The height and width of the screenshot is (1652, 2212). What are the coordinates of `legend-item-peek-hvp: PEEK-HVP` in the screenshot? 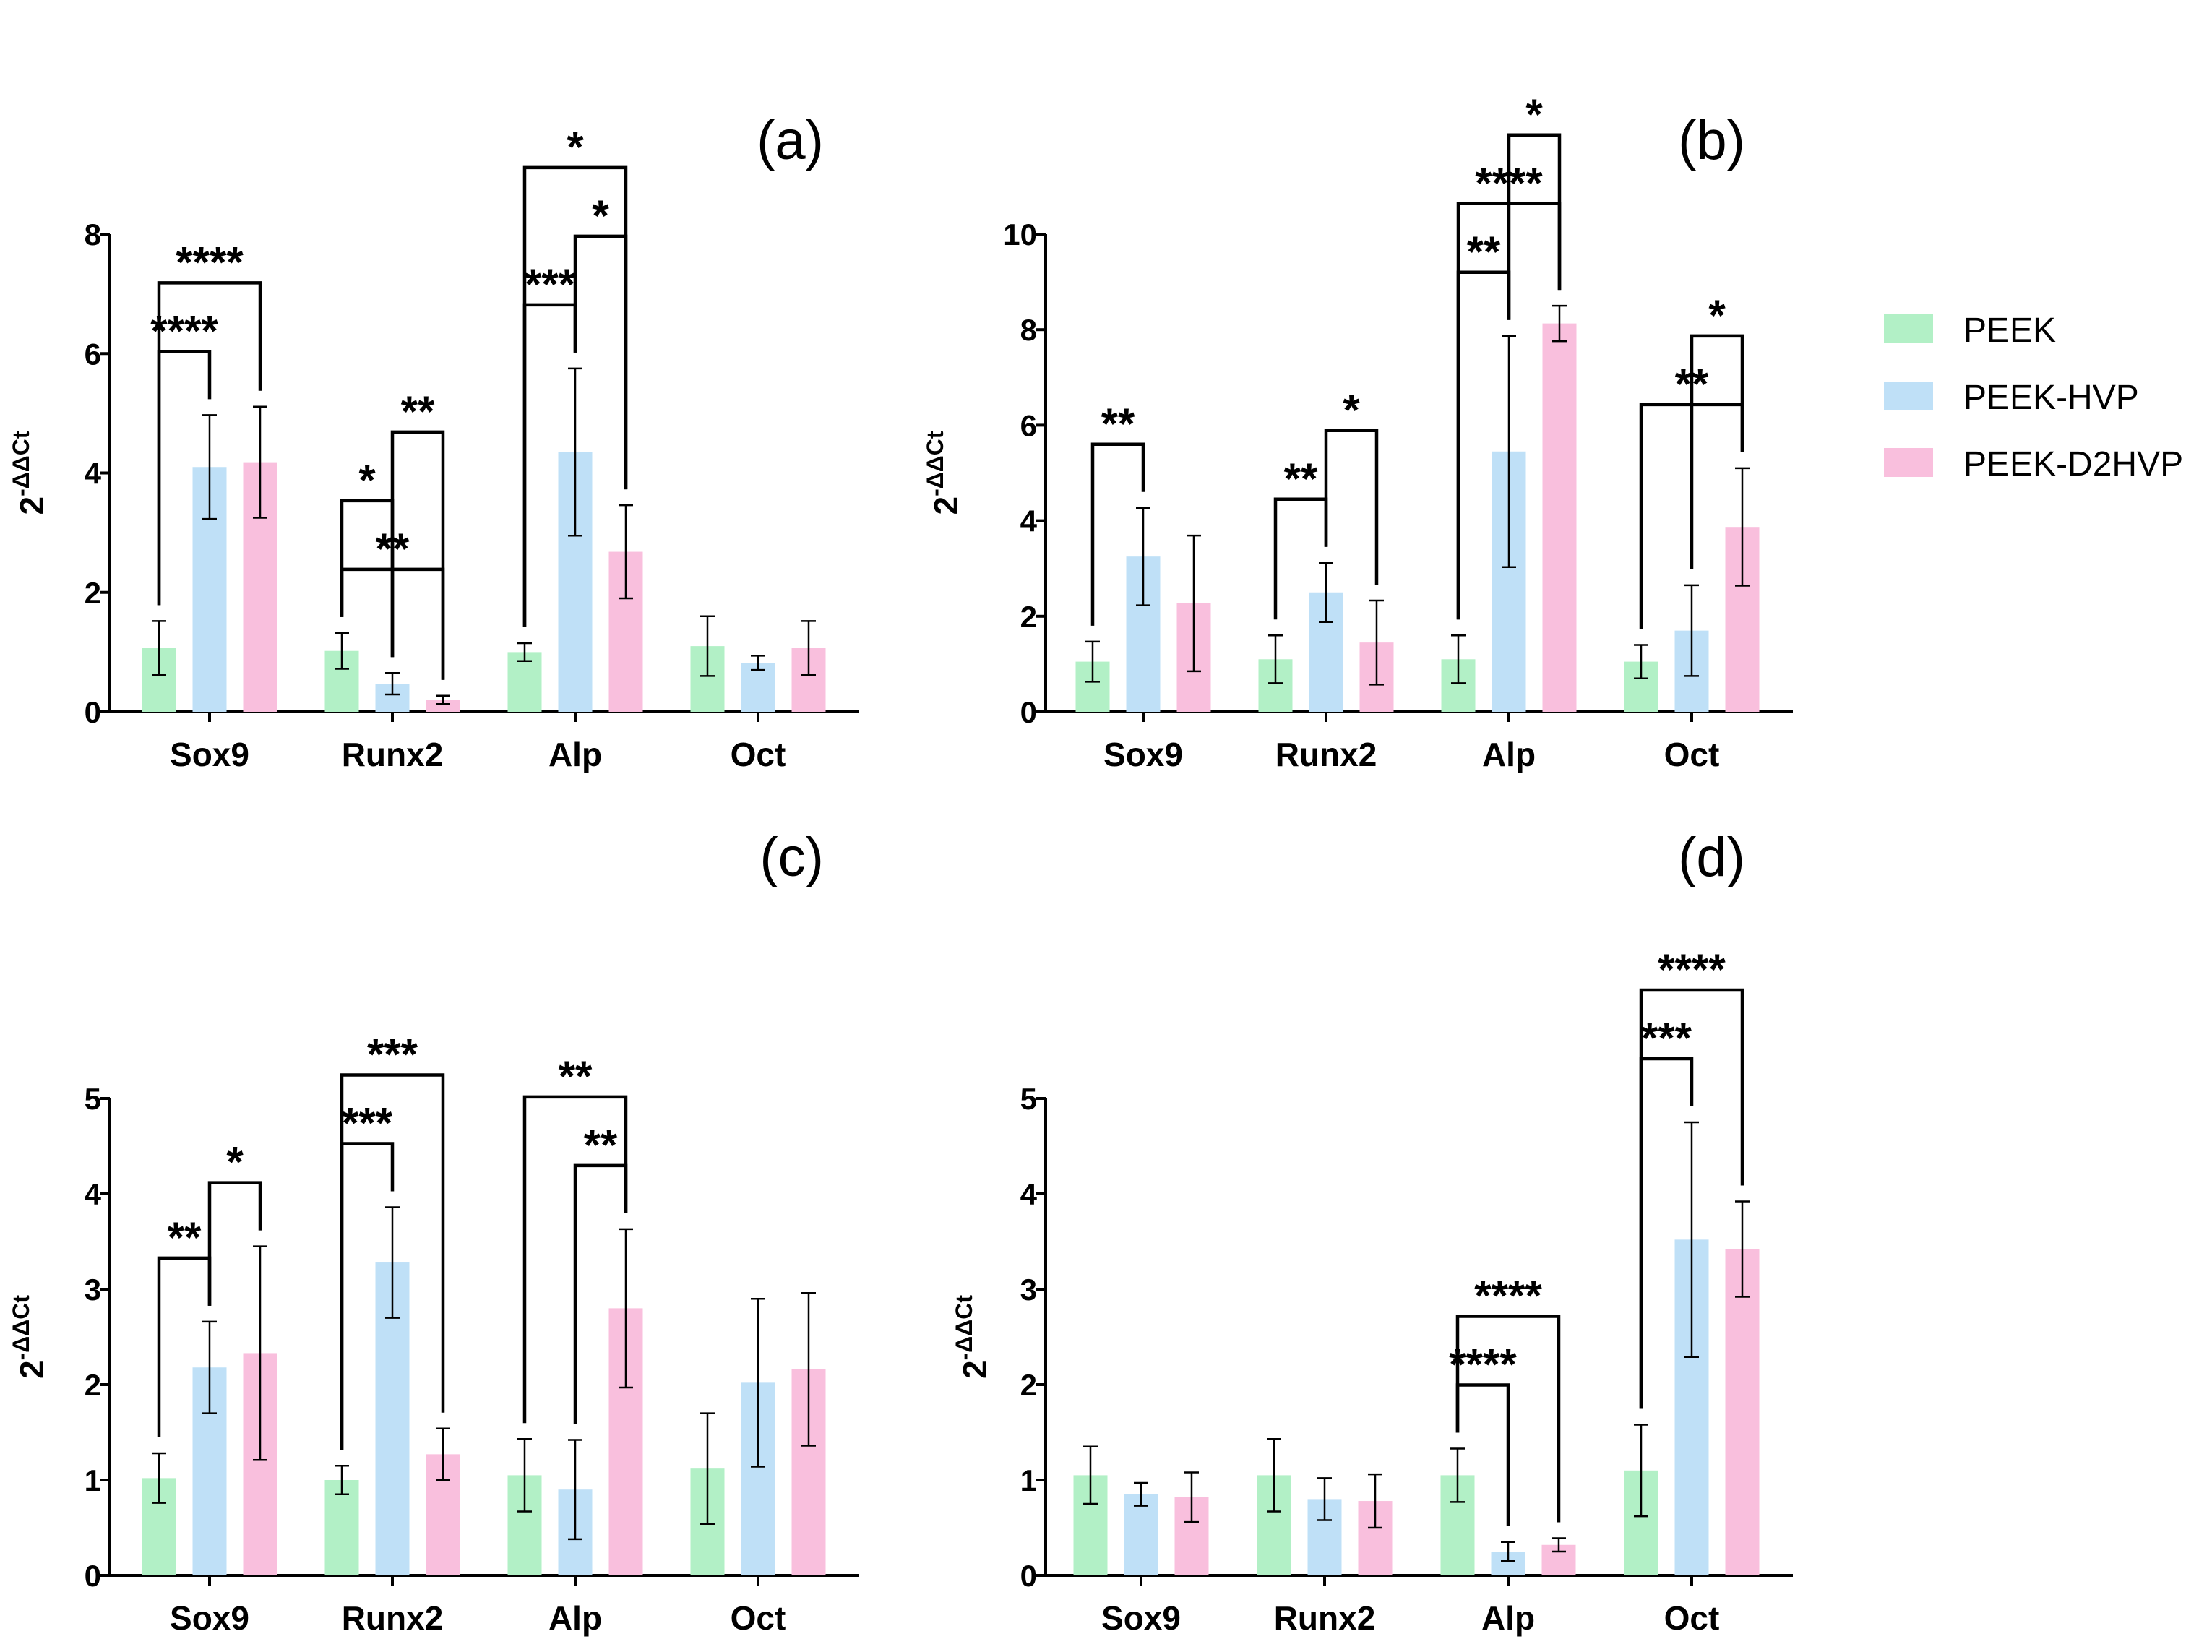 It's located at (2011, 398).